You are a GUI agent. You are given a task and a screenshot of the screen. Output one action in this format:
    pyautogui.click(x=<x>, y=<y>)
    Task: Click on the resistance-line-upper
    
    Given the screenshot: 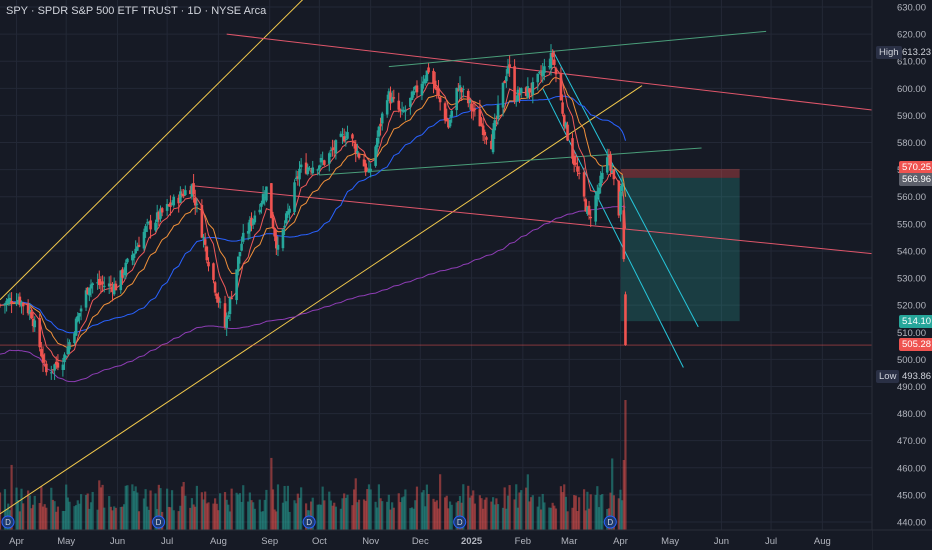 What is the action you would take?
    pyautogui.click(x=549, y=72)
    